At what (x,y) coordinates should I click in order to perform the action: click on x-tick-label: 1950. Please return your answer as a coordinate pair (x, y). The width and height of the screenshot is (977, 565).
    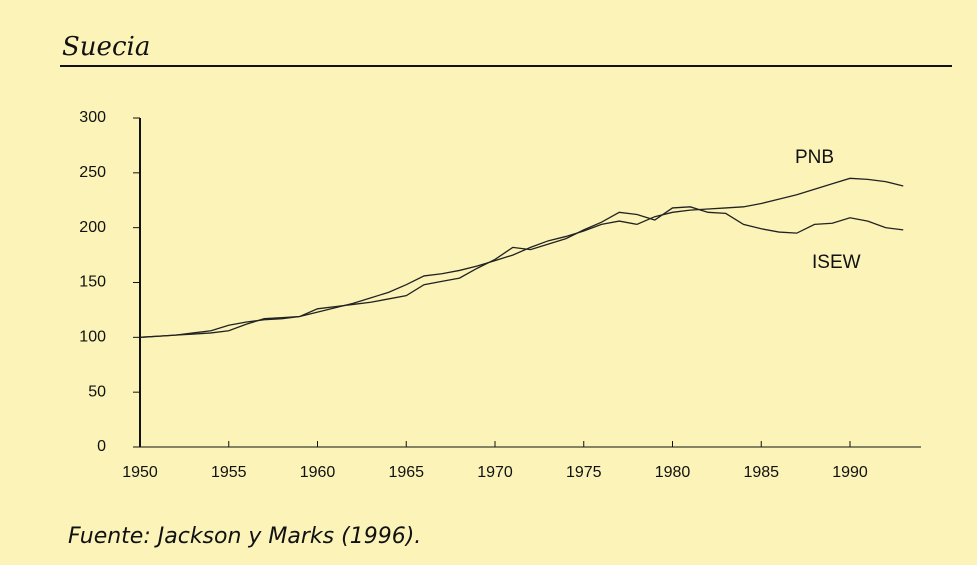
    Looking at the image, I should click on (140, 472).